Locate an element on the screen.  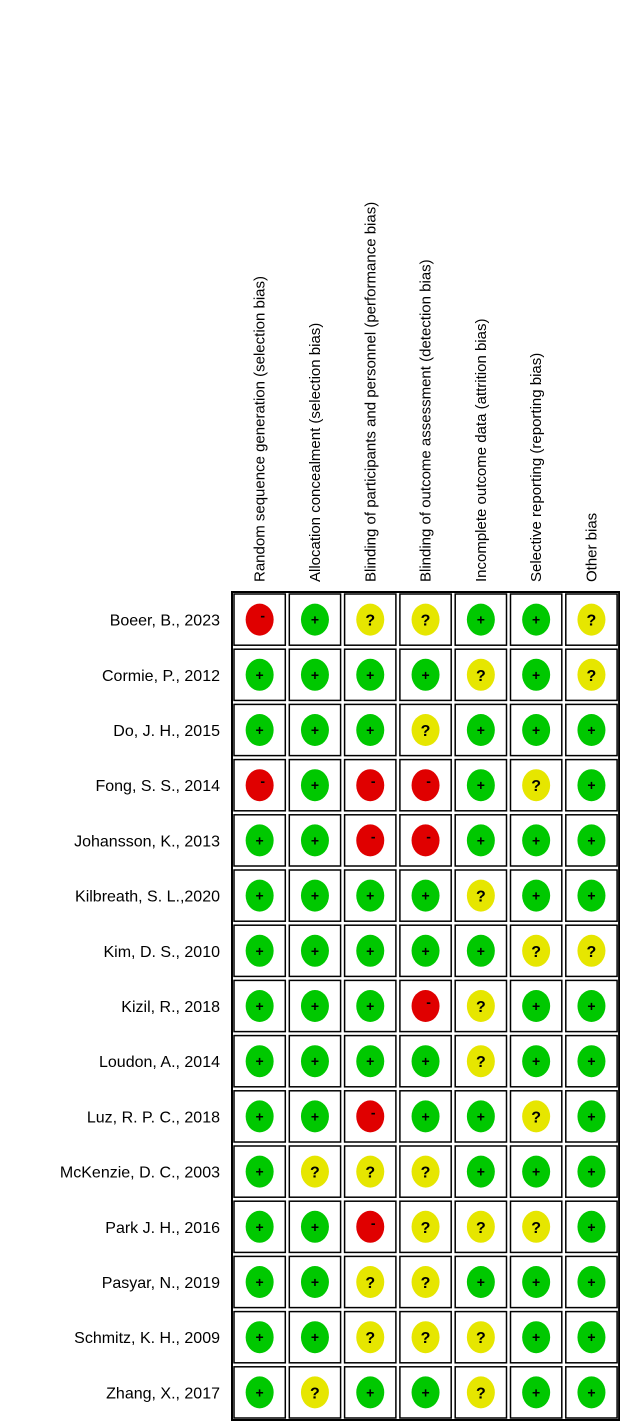
column-header: Selective reporting (reporting bias) is located at coordinates (536, 467).